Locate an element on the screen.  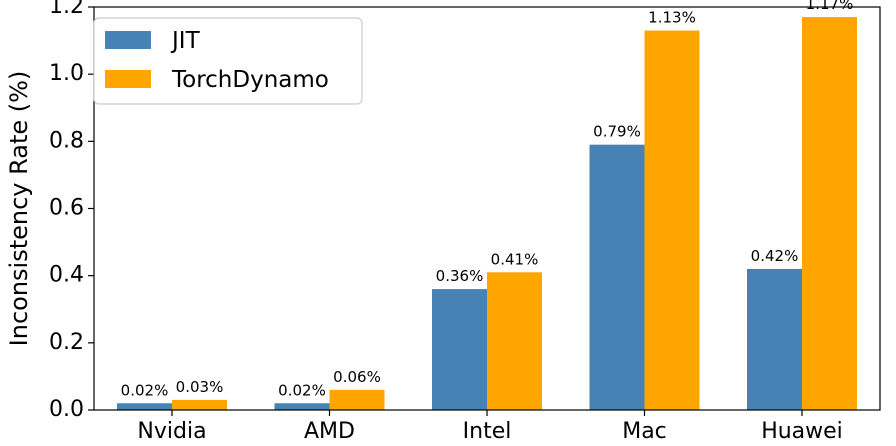
y-tick-label: 0.0 is located at coordinates (66, 409).